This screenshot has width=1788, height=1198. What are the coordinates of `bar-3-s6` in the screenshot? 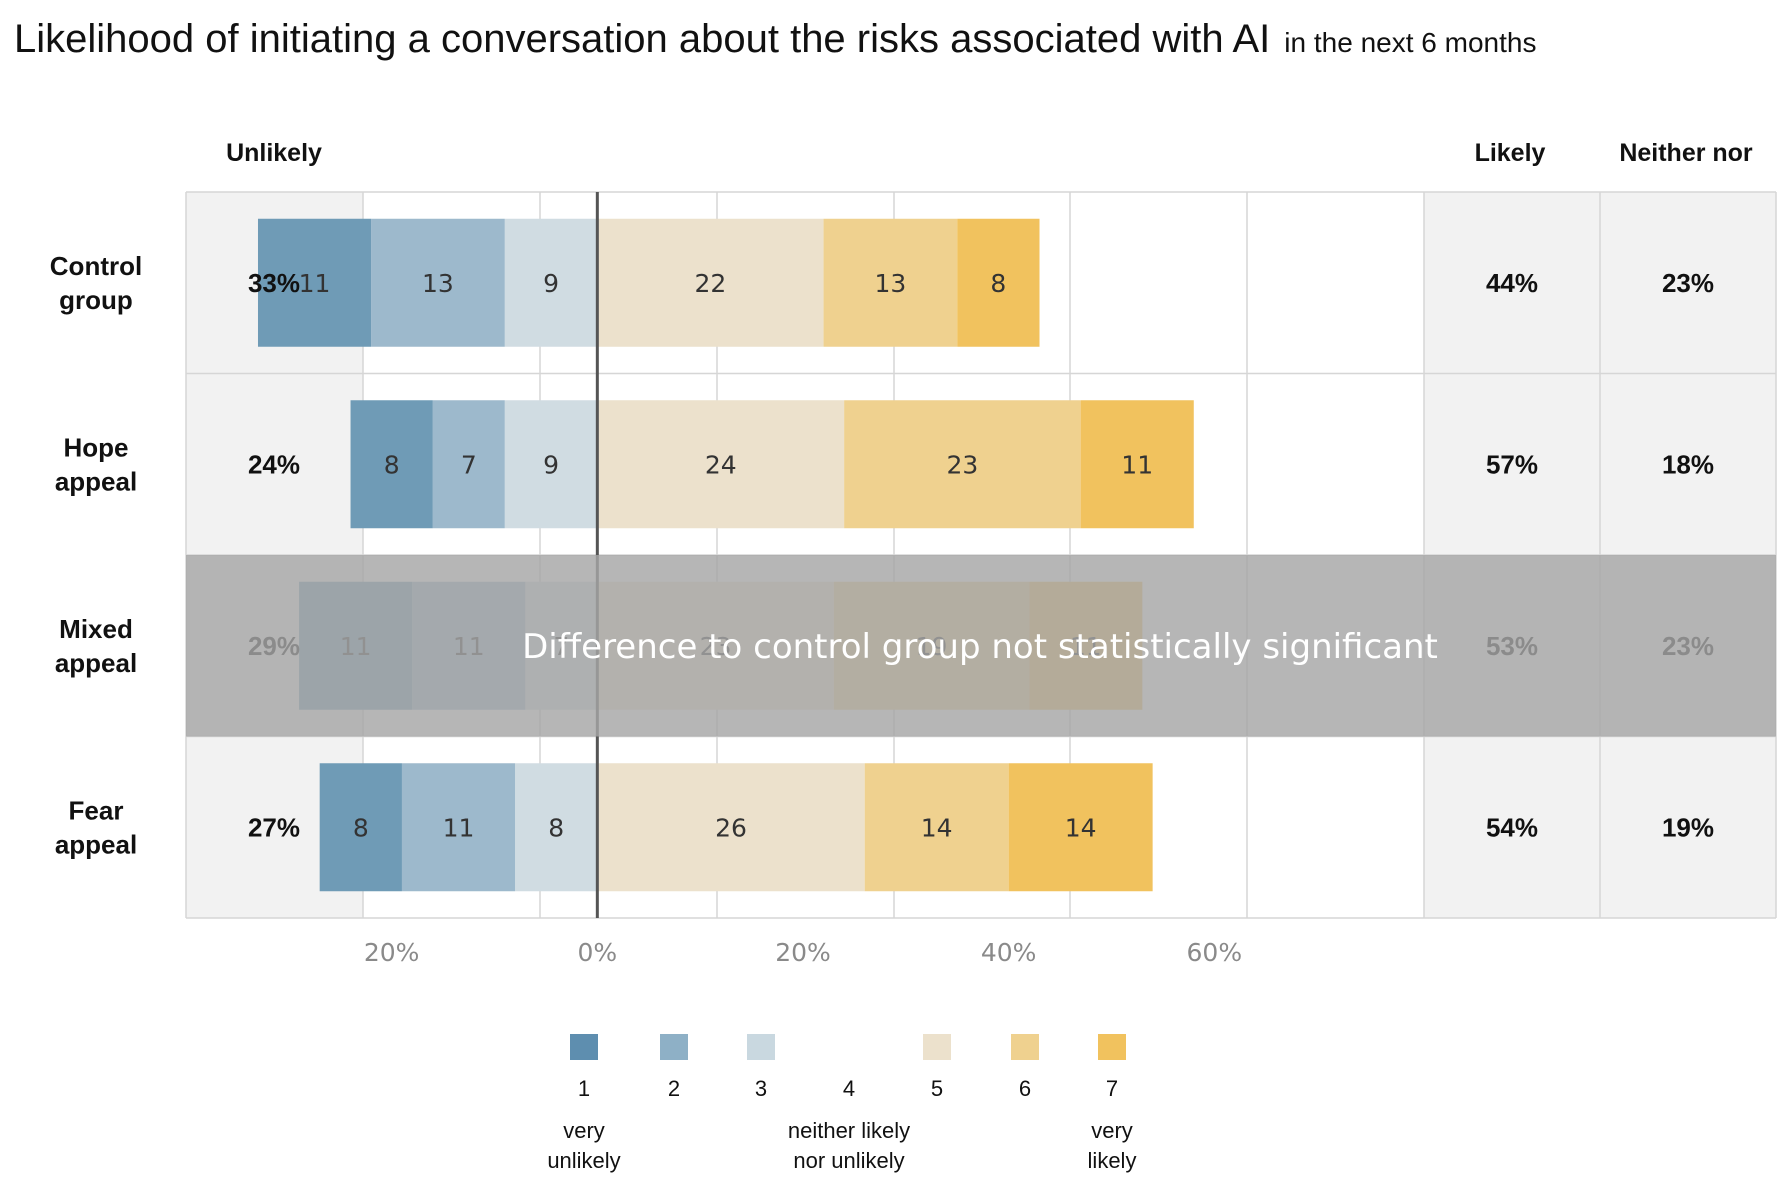 It's located at (936, 827).